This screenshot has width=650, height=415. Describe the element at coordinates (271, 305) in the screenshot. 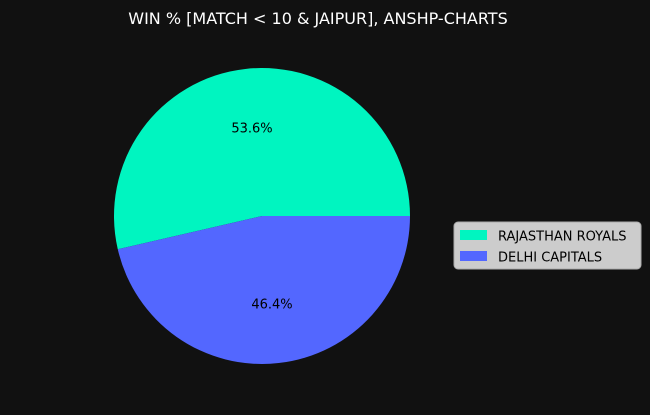

I see `pie-percent-label: 46.4%` at that location.